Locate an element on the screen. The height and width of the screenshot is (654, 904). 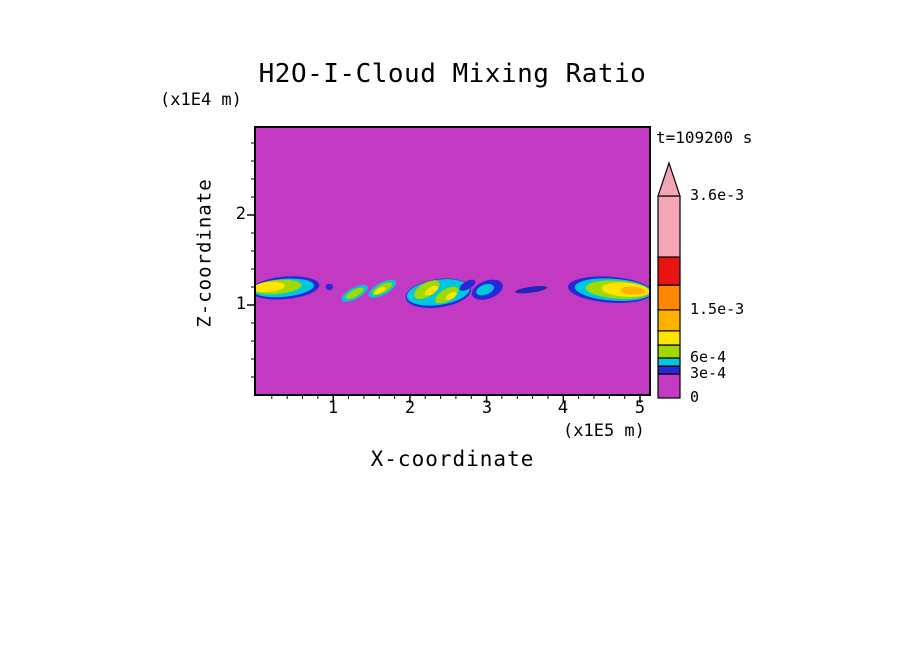
colorbar-label-1.5e-3: 1.5e-3 is located at coordinates (717, 309).